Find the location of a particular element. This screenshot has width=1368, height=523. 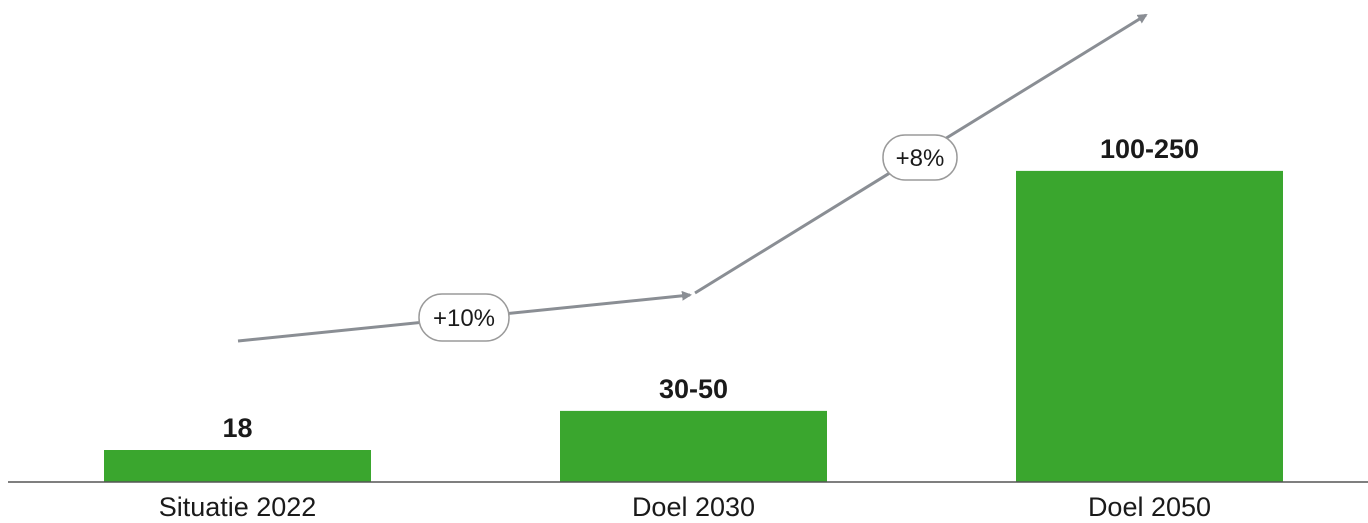

value-label-1: 18 is located at coordinates (237, 428).